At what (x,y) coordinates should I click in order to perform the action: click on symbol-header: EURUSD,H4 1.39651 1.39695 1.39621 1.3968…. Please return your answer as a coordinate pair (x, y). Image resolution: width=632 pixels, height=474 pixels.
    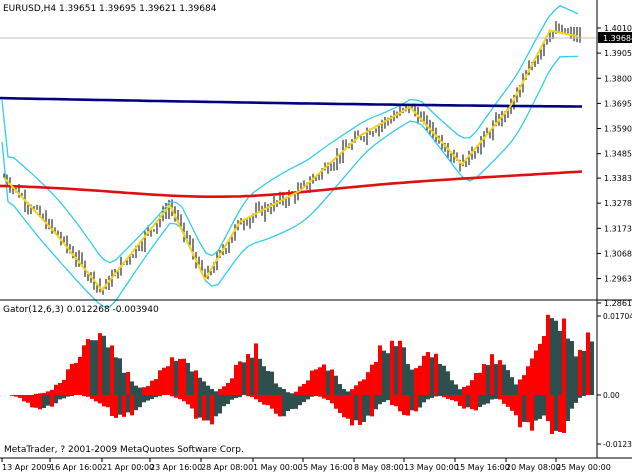
    Looking at the image, I should click on (110, 9).